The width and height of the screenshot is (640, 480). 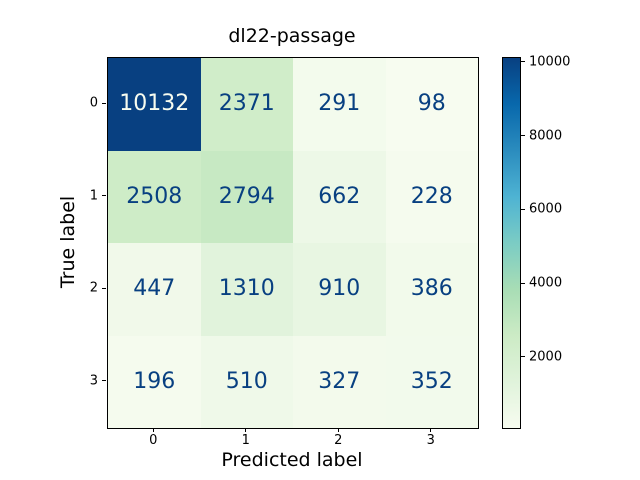 I want to click on cell-value: 510, so click(x=246, y=381).